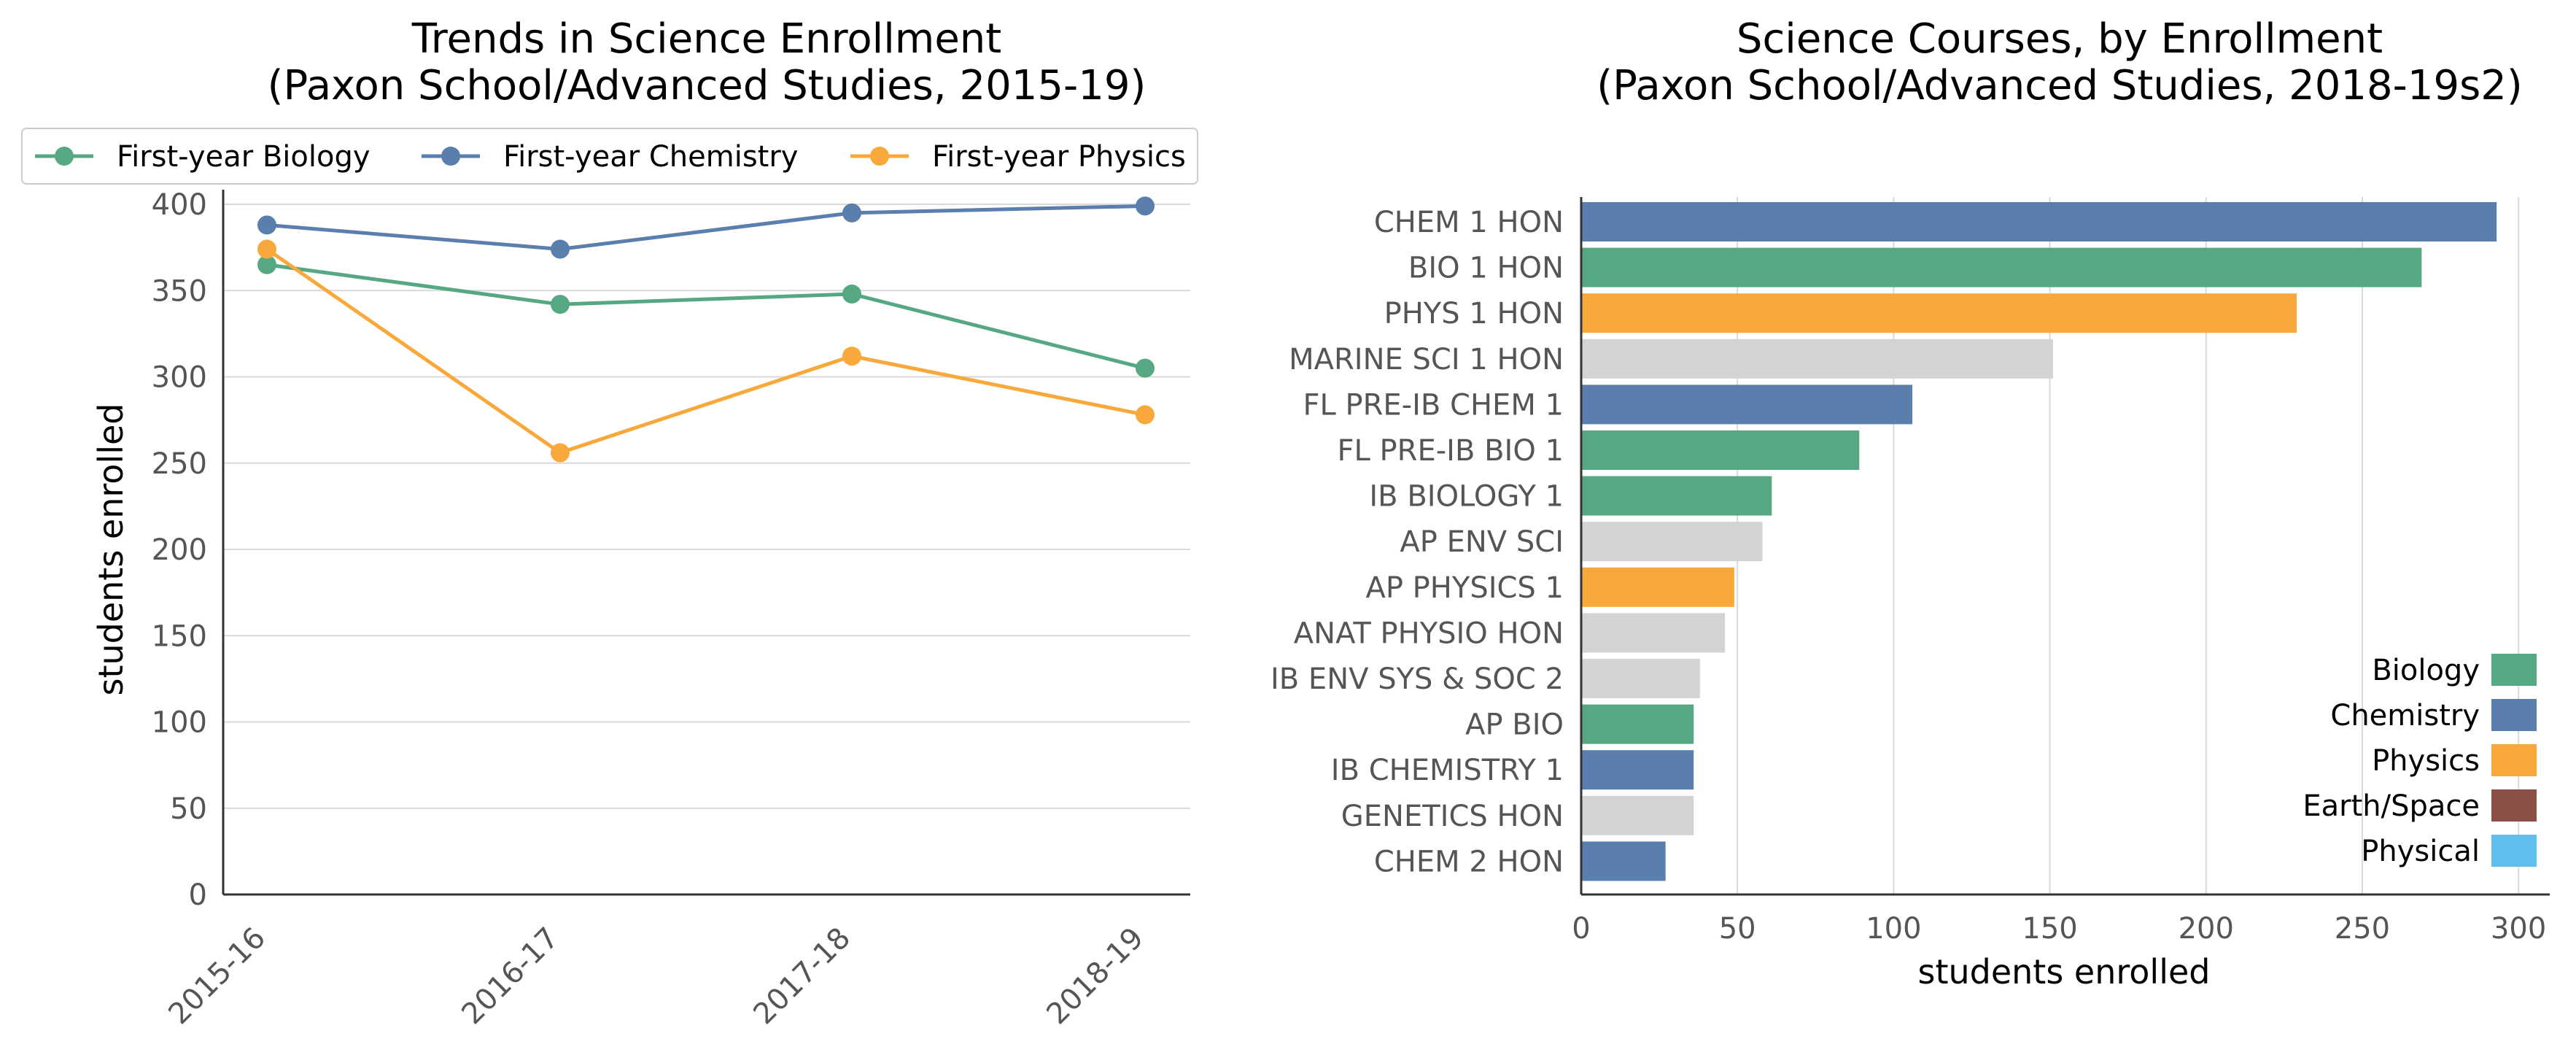 This screenshot has width=2576, height=1055. I want to click on x-tick-label: 2016-17, so click(510, 976).